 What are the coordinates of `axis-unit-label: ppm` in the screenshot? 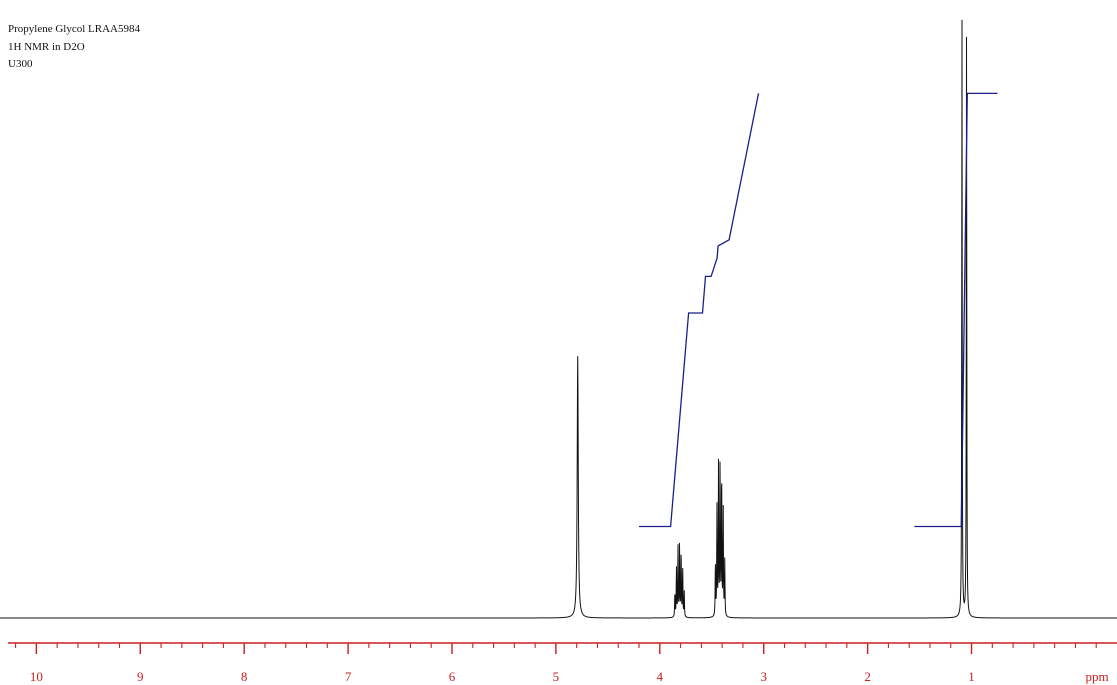 It's located at (1096, 676).